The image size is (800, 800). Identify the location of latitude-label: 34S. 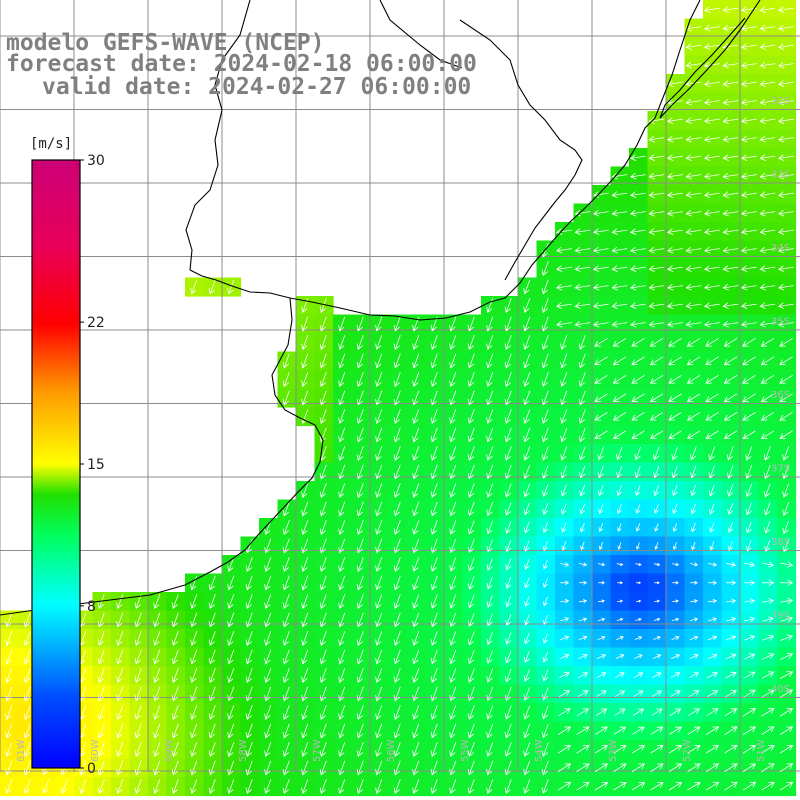
(780, 248).